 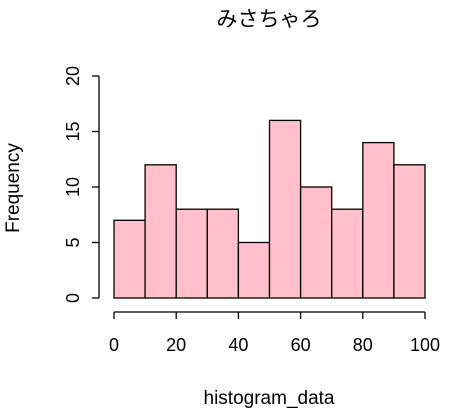 What do you see at coordinates (363, 345) in the screenshot?
I see `x-tick-label: 80` at bounding box center [363, 345].